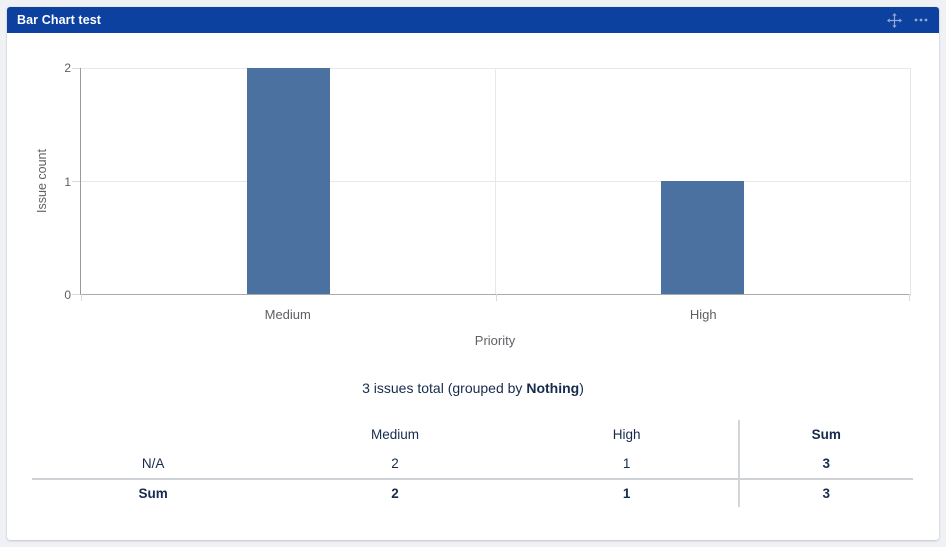  Describe the element at coordinates (59, 20) in the screenshot. I see `gadget-title: Bar Chart test` at that location.